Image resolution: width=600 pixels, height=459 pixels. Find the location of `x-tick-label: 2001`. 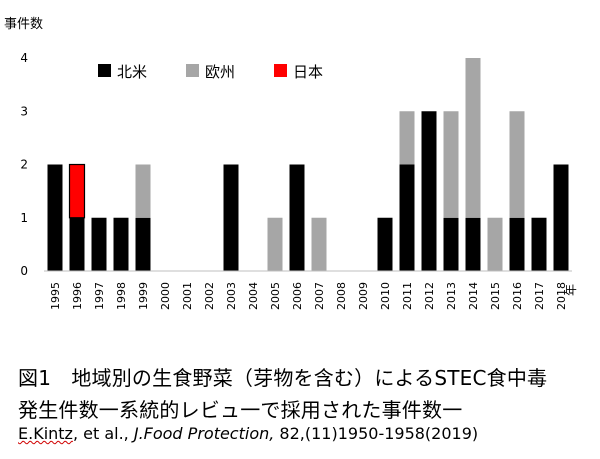

x-tick-label: 2001 is located at coordinates (187, 296).